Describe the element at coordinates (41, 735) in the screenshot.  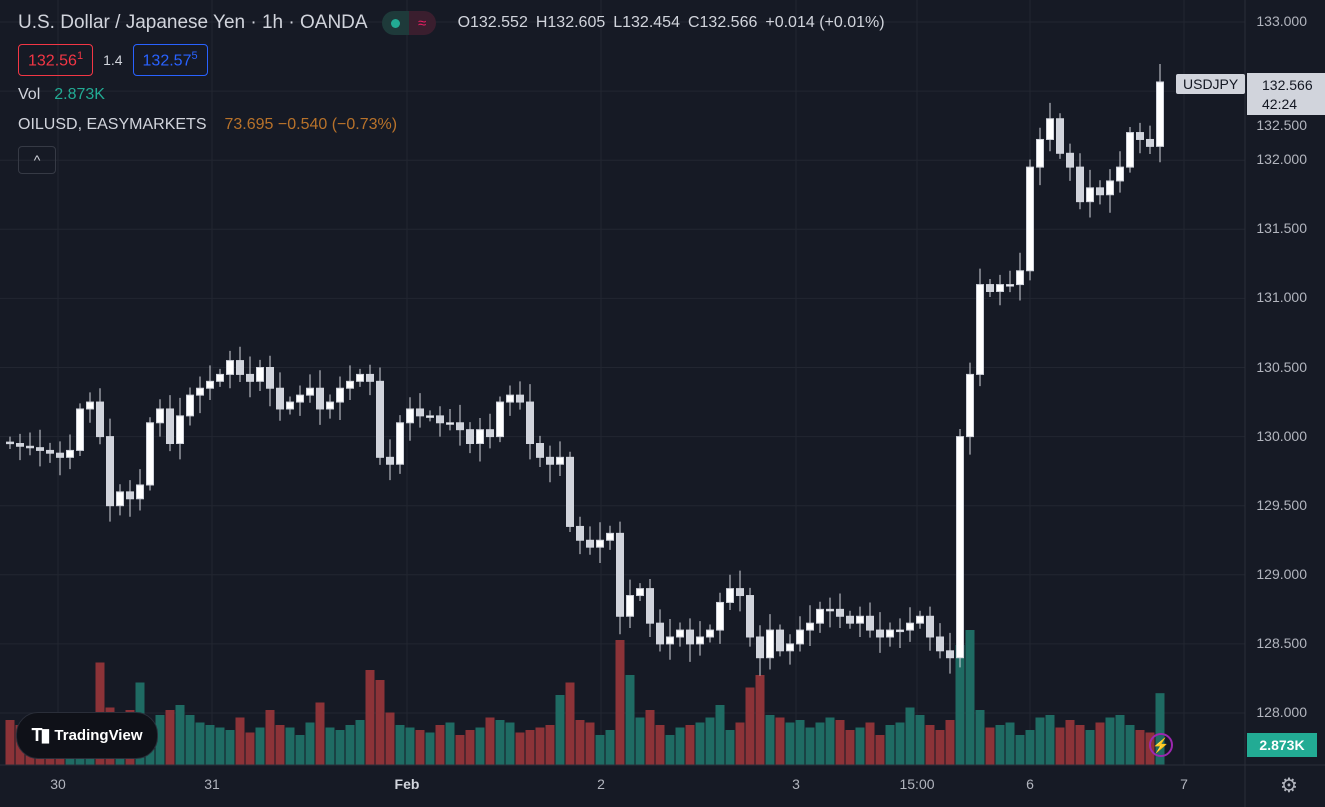
I see `tradingview-logo-icon: T▮` at that location.